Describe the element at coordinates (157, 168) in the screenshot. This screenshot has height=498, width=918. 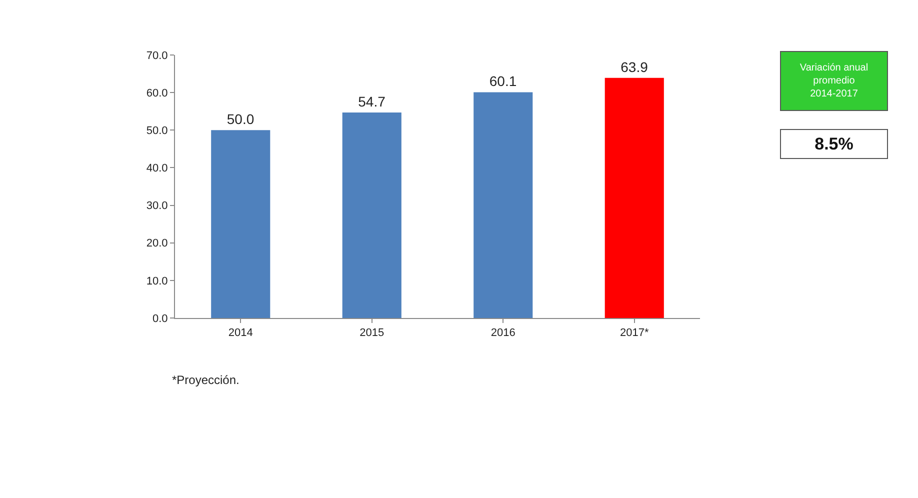
I see `y-tick-label: 40.0` at that location.